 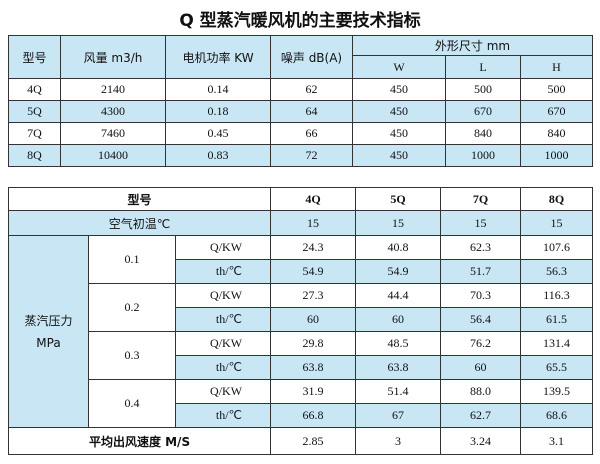 I want to click on cell: 29.8, so click(x=313, y=343).